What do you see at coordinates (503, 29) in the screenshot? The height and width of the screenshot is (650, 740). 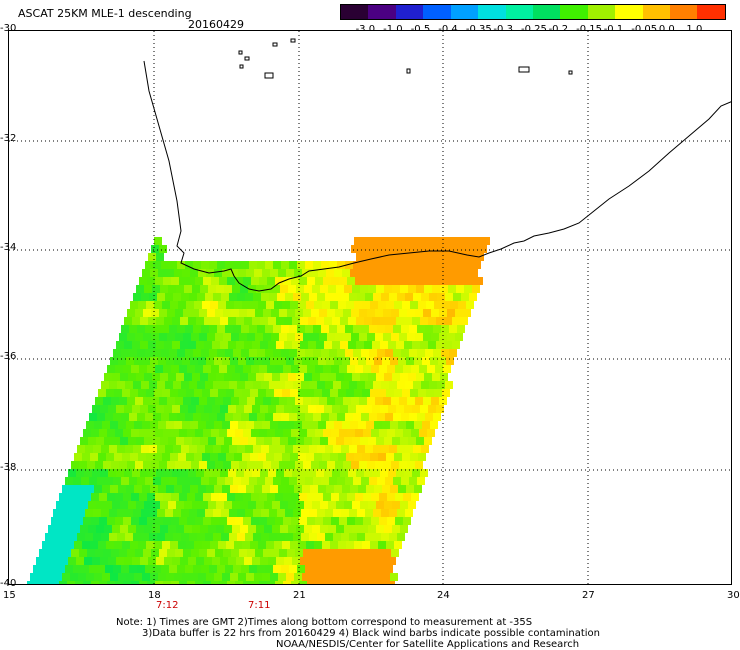 I see `colorbar-label: -0.3` at bounding box center [503, 29].